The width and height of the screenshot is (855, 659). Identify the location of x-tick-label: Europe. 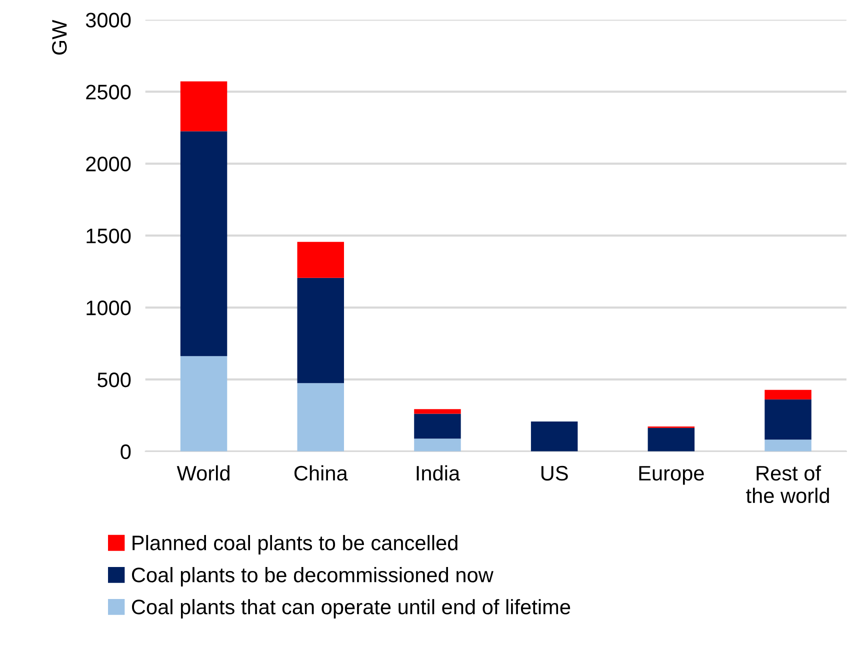
(671, 475).